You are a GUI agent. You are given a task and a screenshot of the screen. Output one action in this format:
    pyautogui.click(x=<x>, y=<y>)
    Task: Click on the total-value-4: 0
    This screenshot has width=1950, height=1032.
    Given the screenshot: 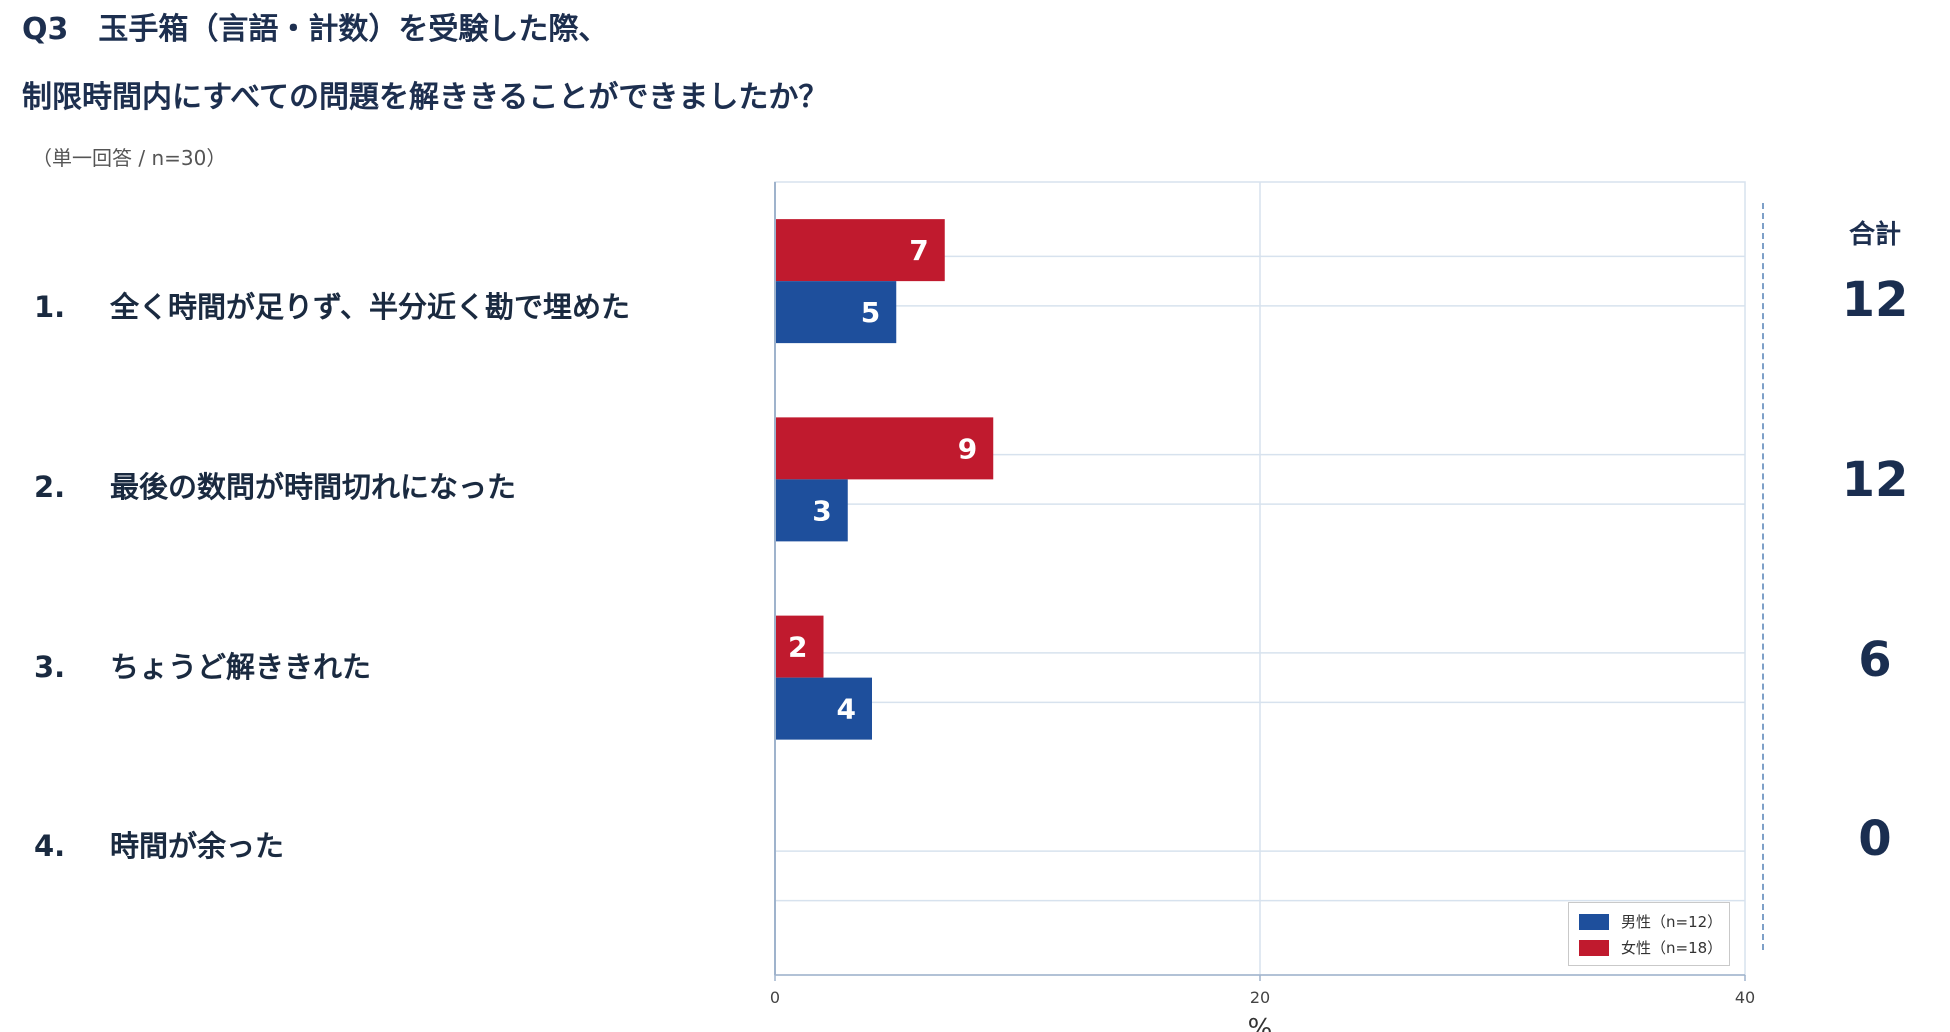 What is the action you would take?
    pyautogui.click(x=1875, y=839)
    